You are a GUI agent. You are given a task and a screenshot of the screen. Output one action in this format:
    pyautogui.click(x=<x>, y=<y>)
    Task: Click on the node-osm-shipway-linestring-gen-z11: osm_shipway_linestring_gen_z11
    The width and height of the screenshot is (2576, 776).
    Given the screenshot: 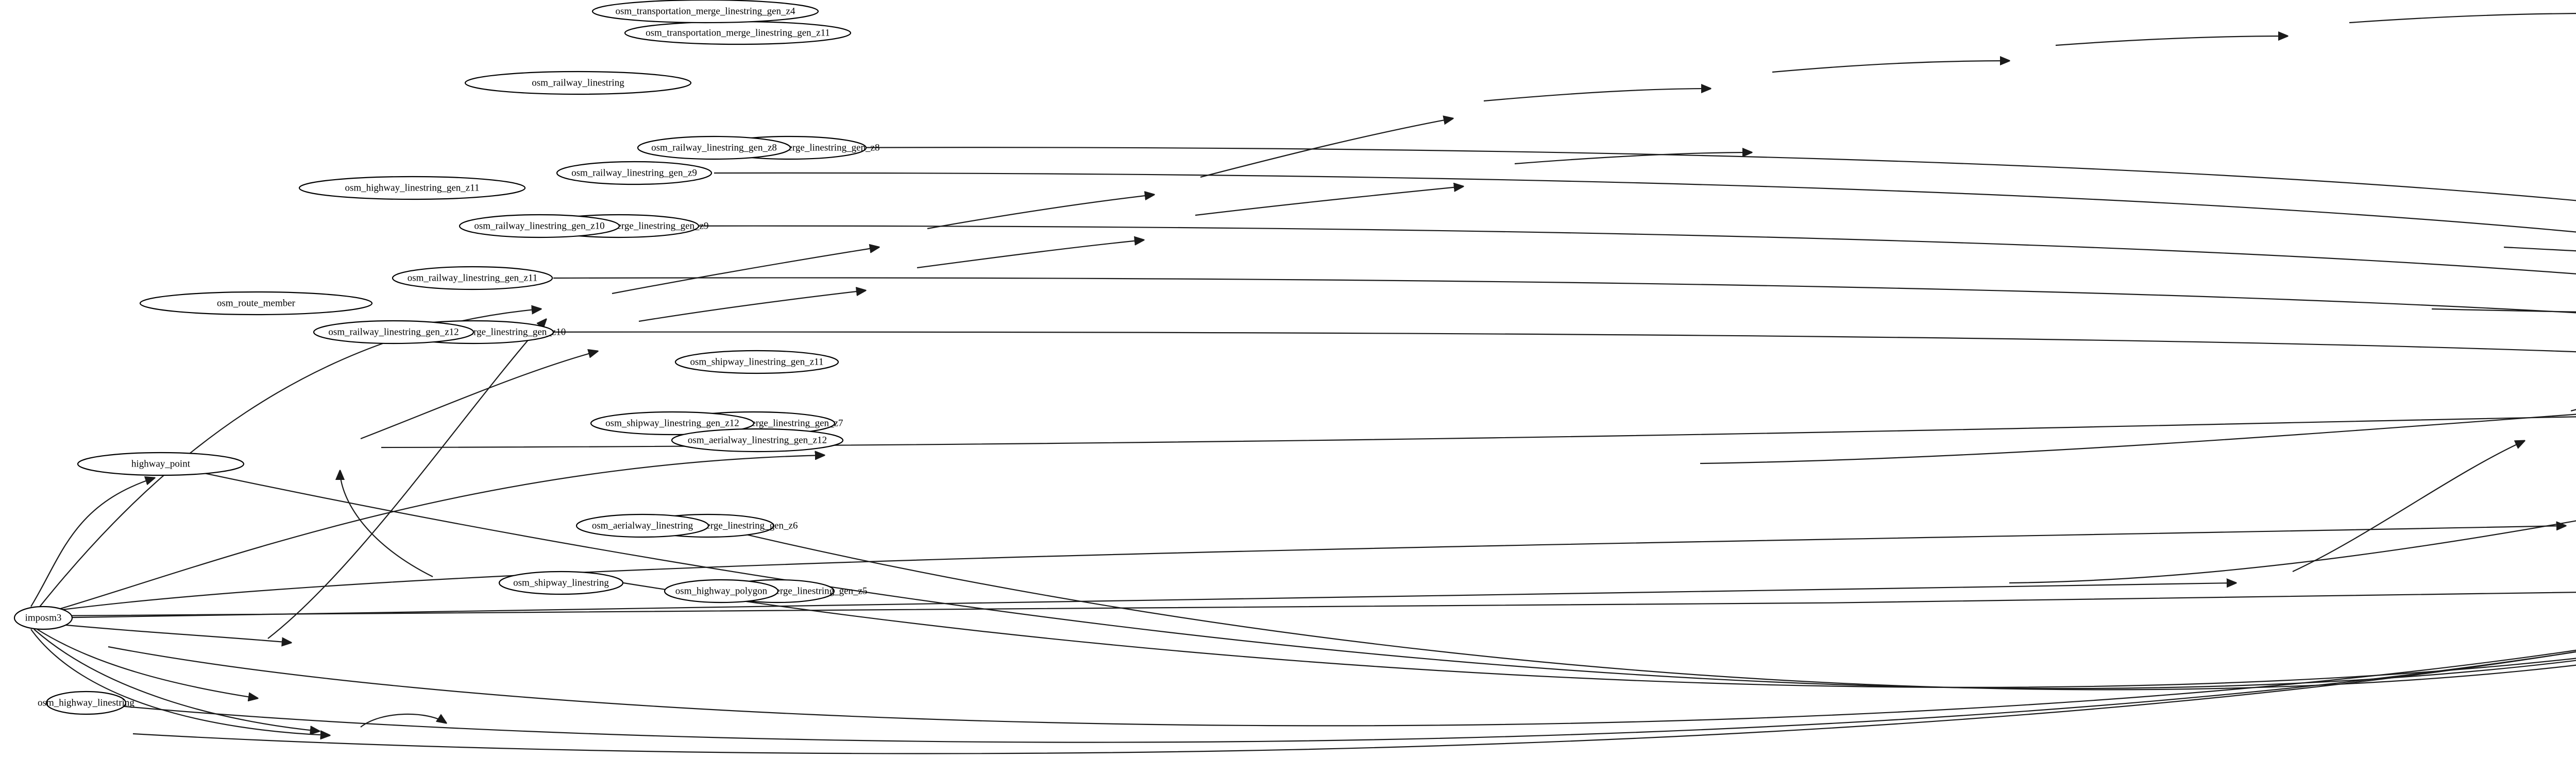 What is the action you would take?
    pyautogui.click(x=756, y=362)
    